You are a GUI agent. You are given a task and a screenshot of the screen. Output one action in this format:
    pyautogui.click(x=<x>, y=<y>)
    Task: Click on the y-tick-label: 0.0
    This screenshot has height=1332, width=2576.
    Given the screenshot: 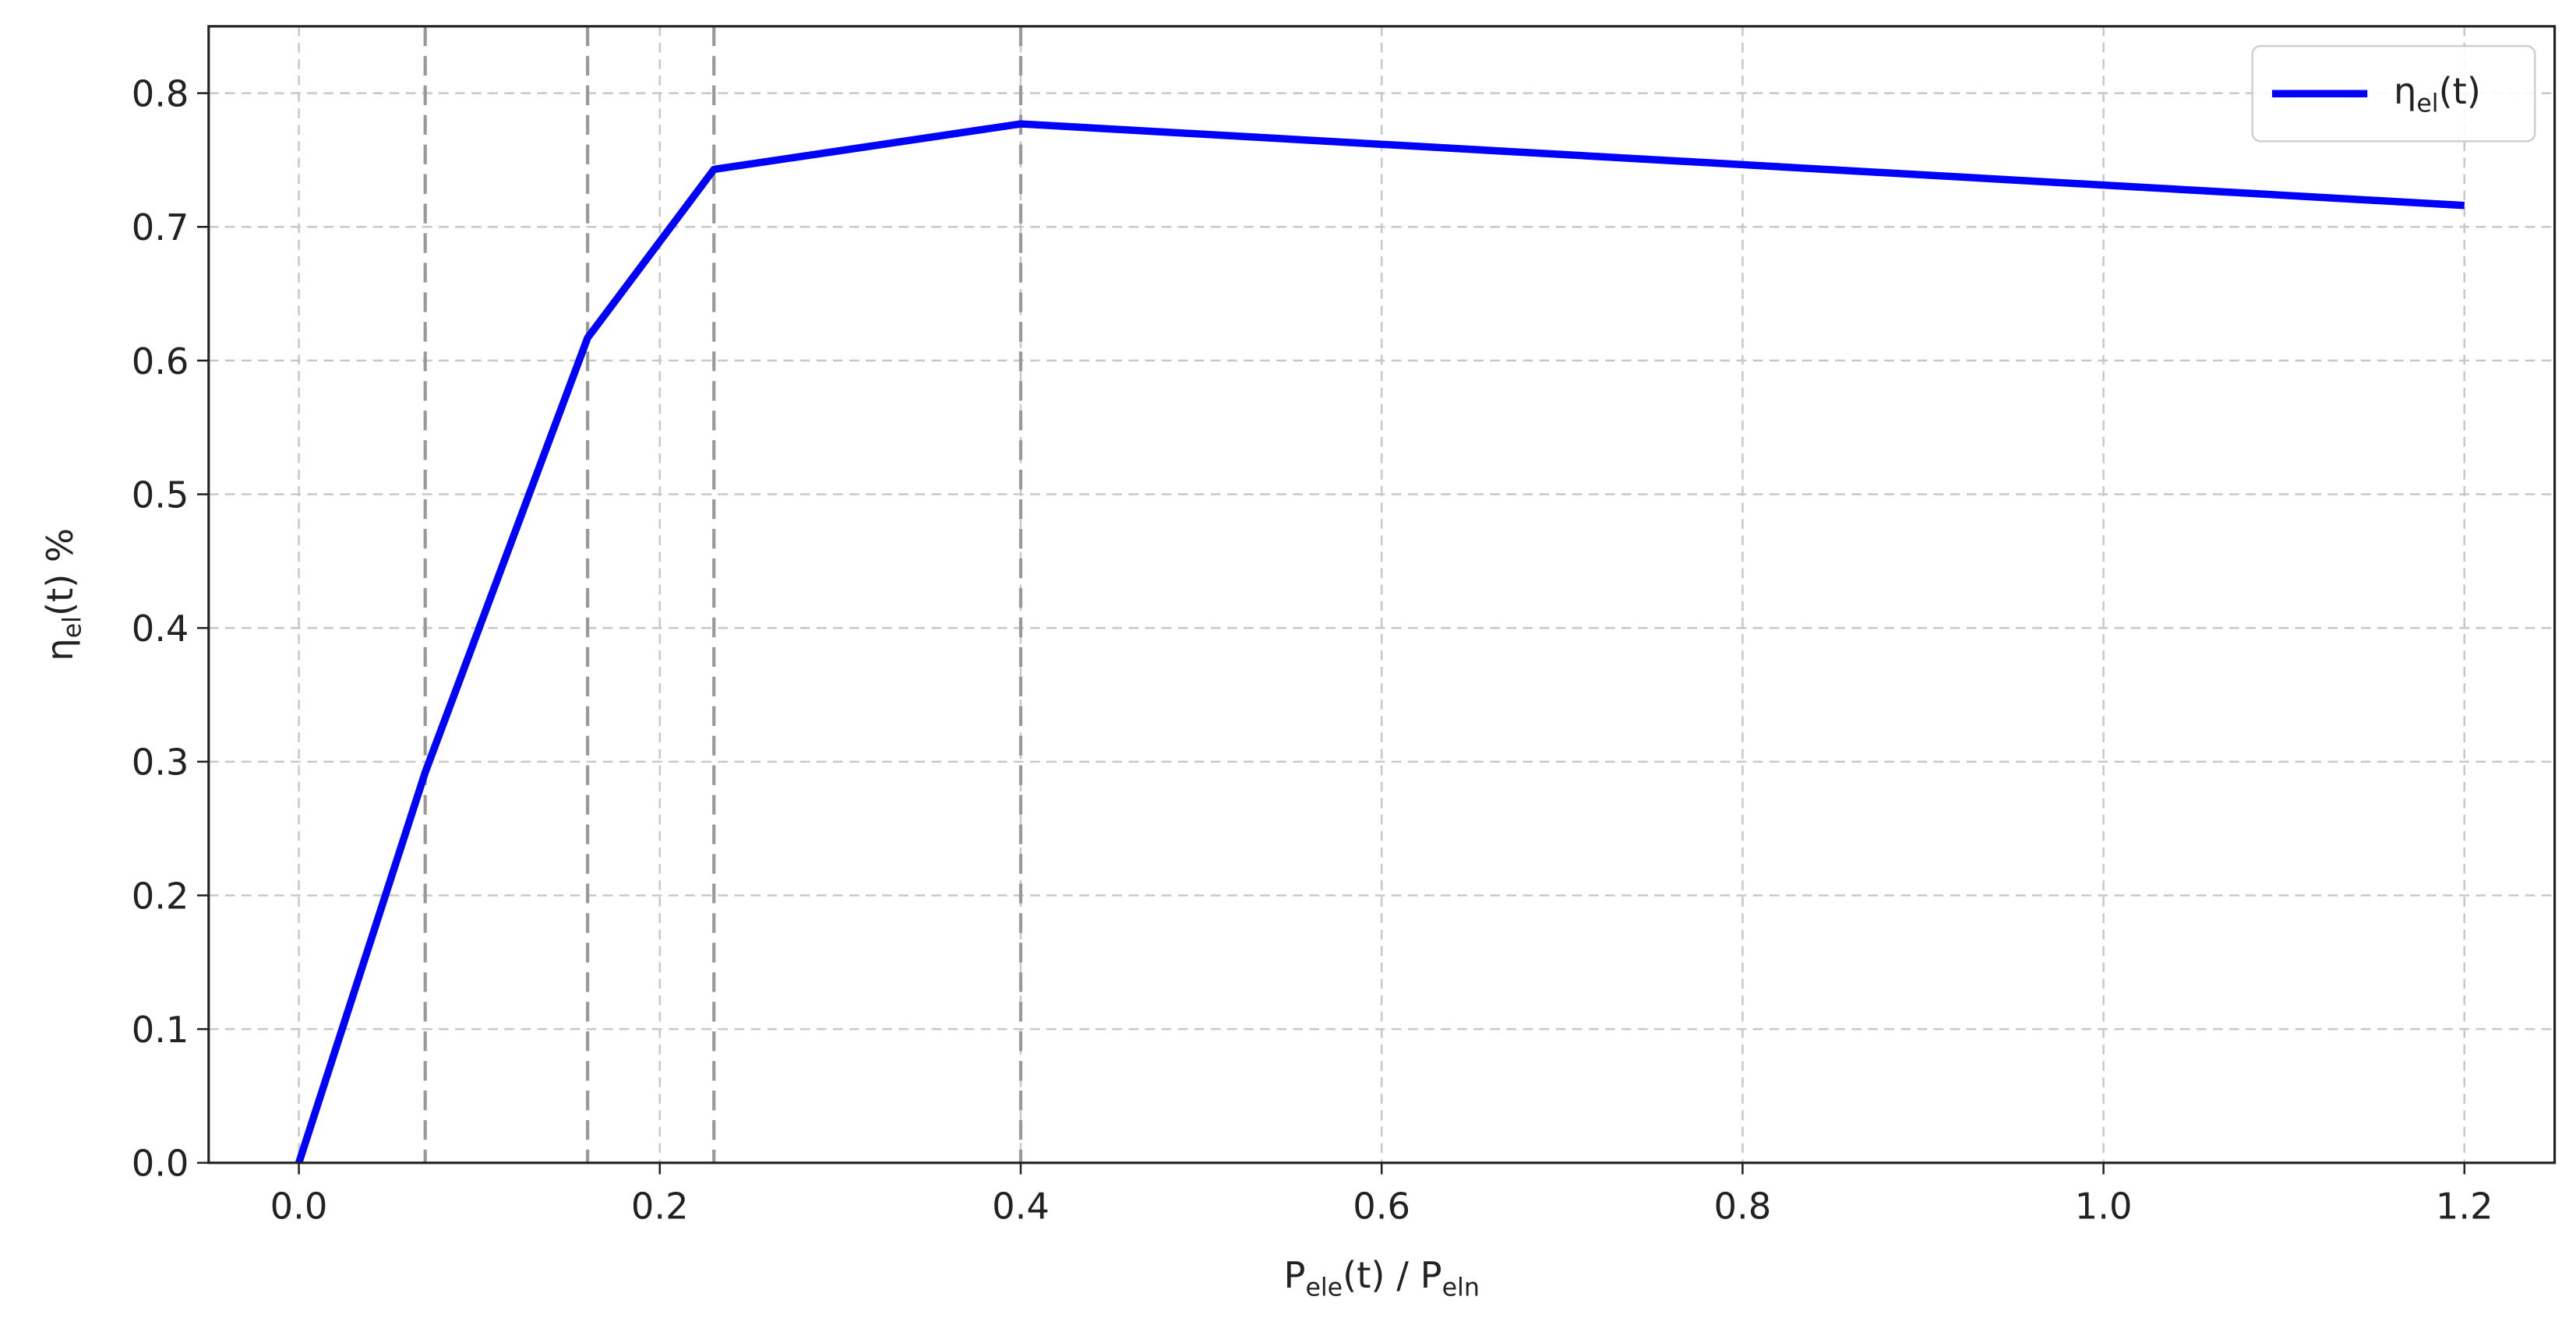 What is the action you would take?
    pyautogui.click(x=160, y=1164)
    